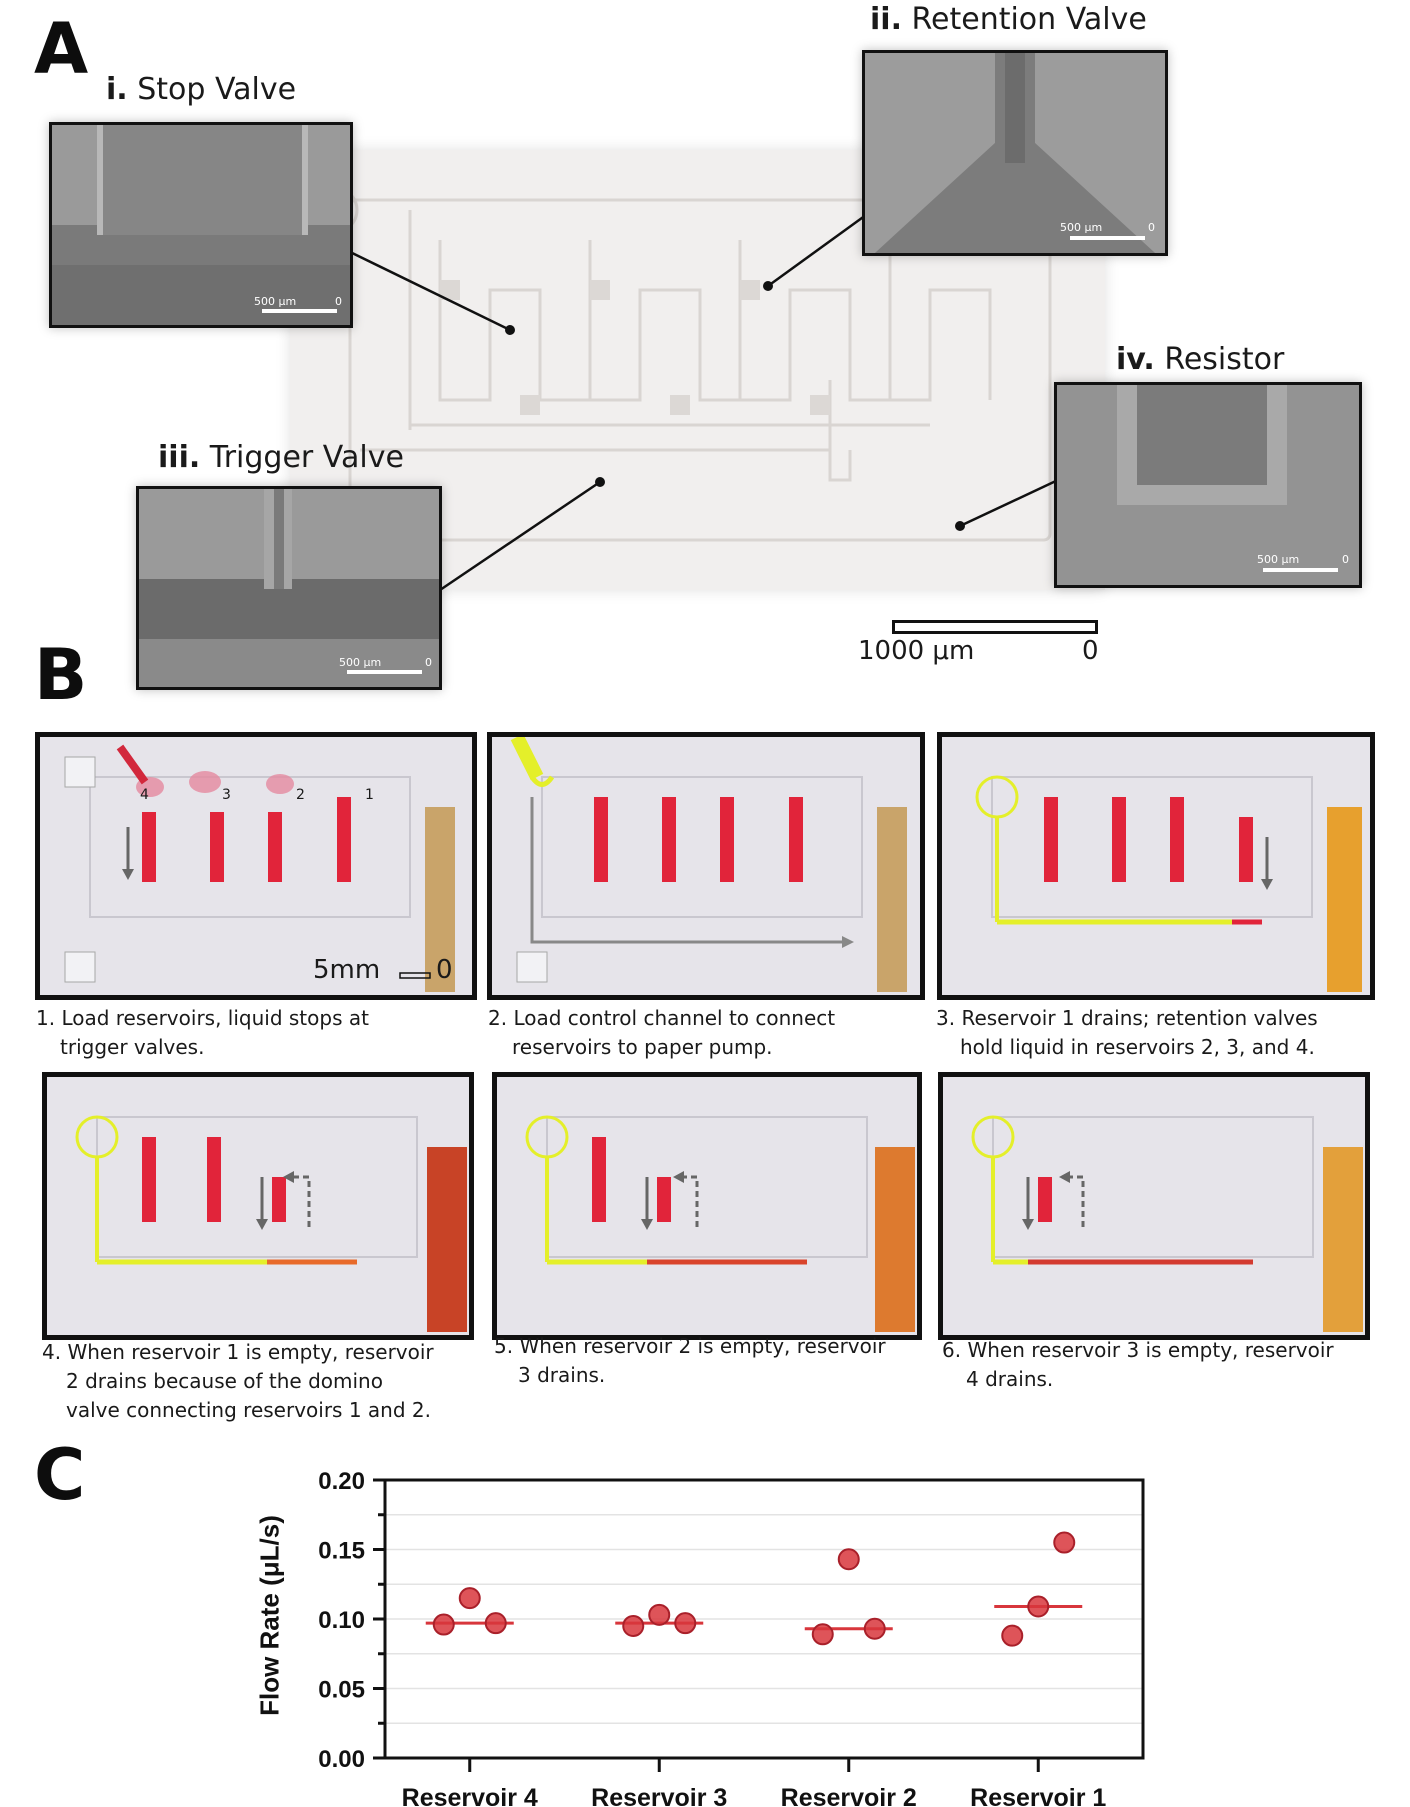 The width and height of the screenshot is (1410, 1807). Describe the element at coordinates (341, 1690) in the screenshot. I see `y-tick-label: 0.05` at that location.